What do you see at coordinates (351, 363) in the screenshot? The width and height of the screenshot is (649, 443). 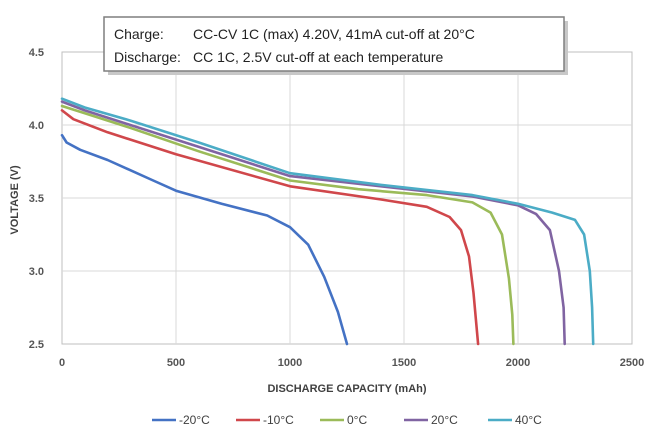 I see `x-tick-labels: 0 500 1000 1500 2000 2500` at bounding box center [351, 363].